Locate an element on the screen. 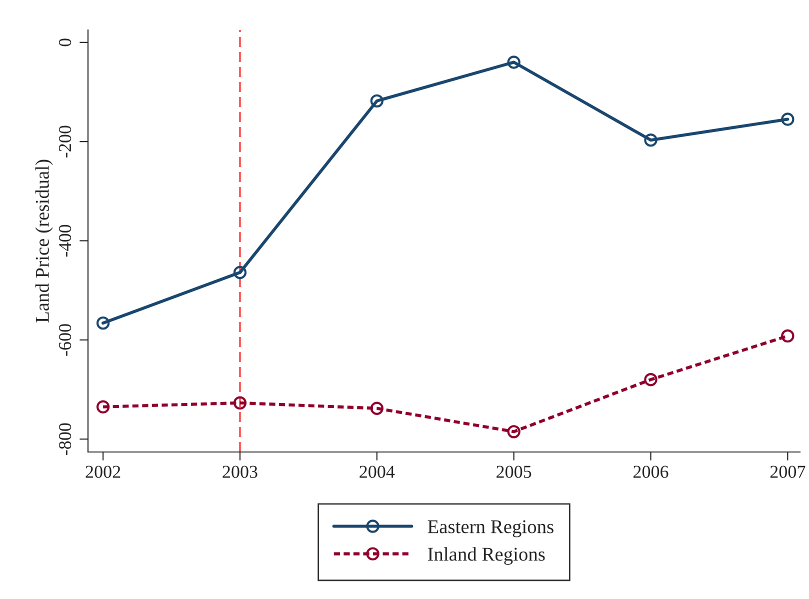 The image size is (809, 599). y-tick-label: 0 is located at coordinates (65, 42).